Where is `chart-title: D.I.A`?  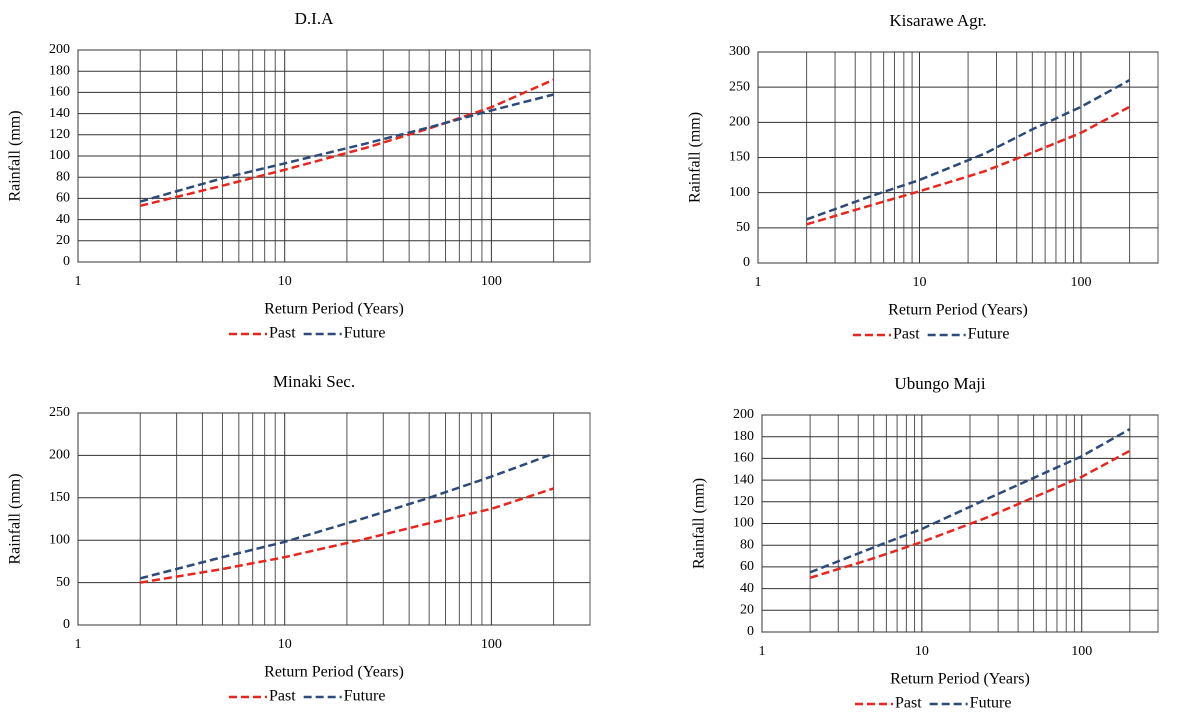
chart-title: D.I.A is located at coordinates (314, 18).